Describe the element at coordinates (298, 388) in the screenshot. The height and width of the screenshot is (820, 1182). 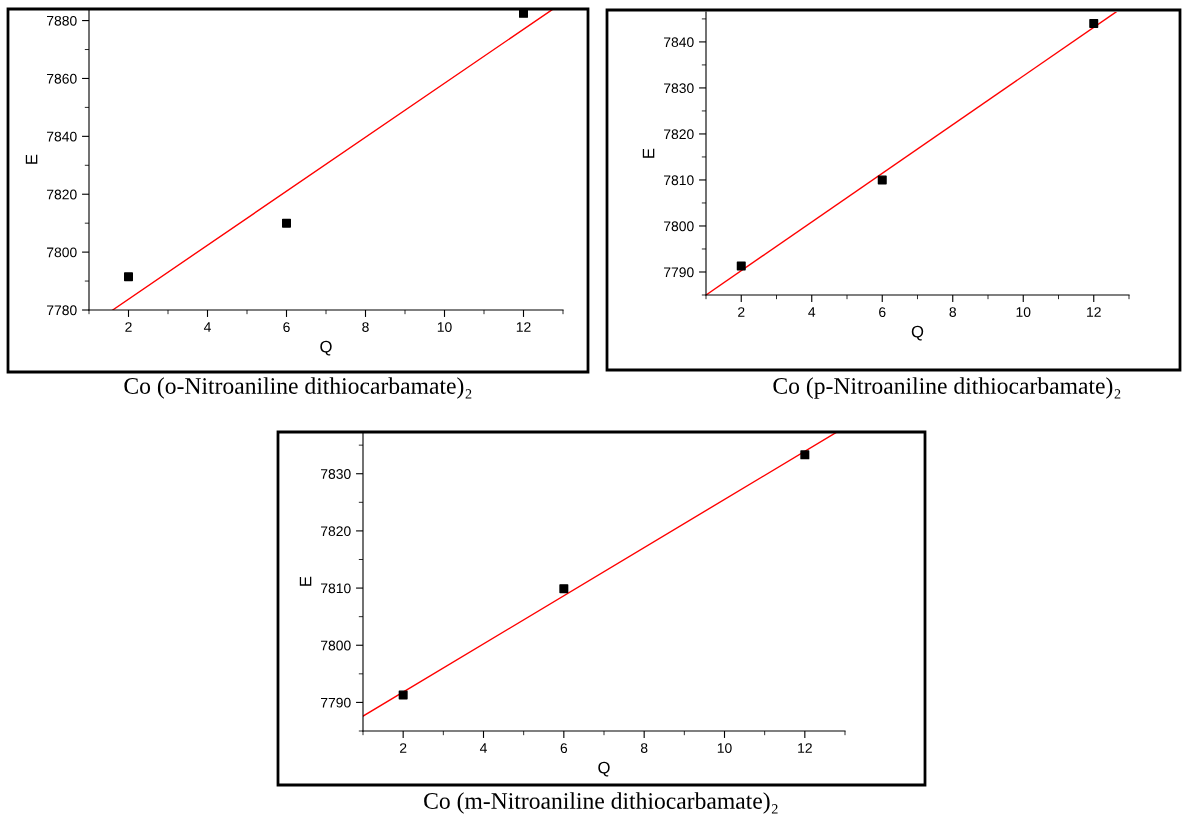
I see `text: Co (o-Nitroaniline dithiocarbamate)₂` at that location.